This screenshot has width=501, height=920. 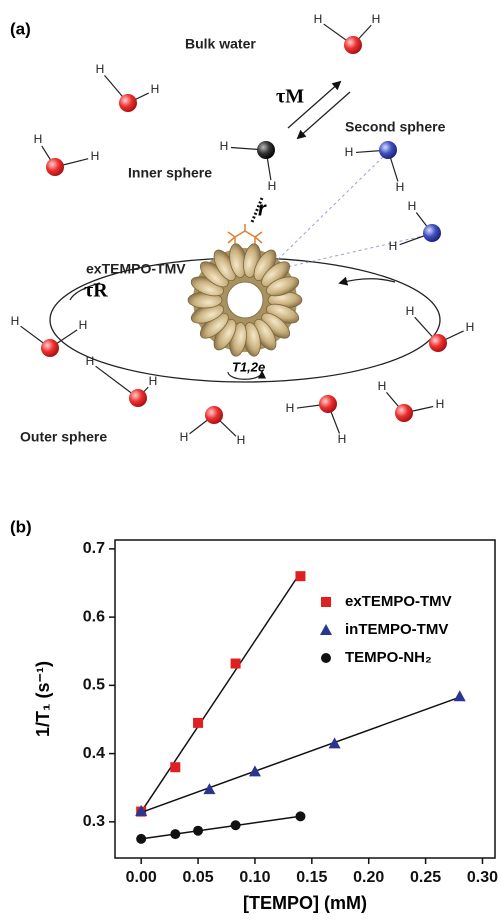 What do you see at coordinates (425, 877) in the screenshot?
I see `x-tick-label: 0.25` at bounding box center [425, 877].